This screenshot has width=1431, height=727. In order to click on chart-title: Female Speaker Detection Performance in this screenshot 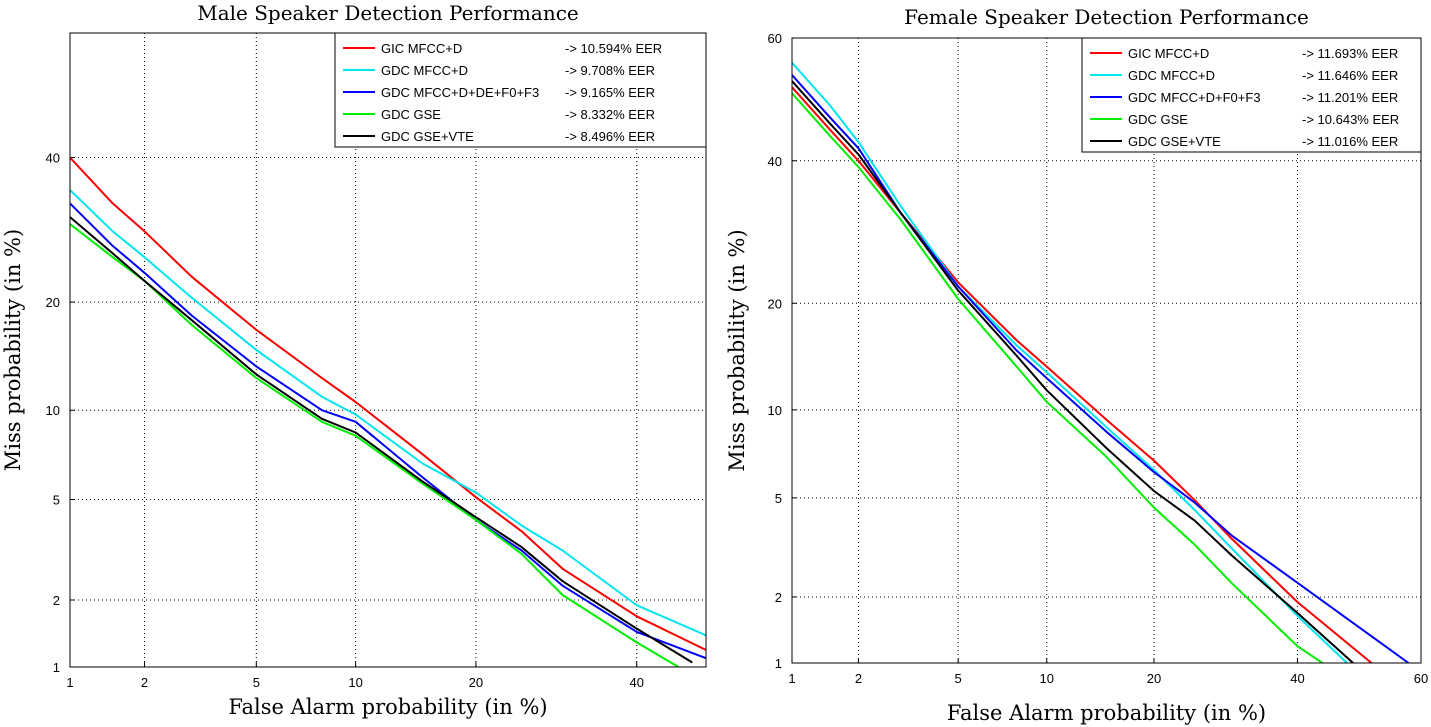, I will do `click(1106, 17)`.